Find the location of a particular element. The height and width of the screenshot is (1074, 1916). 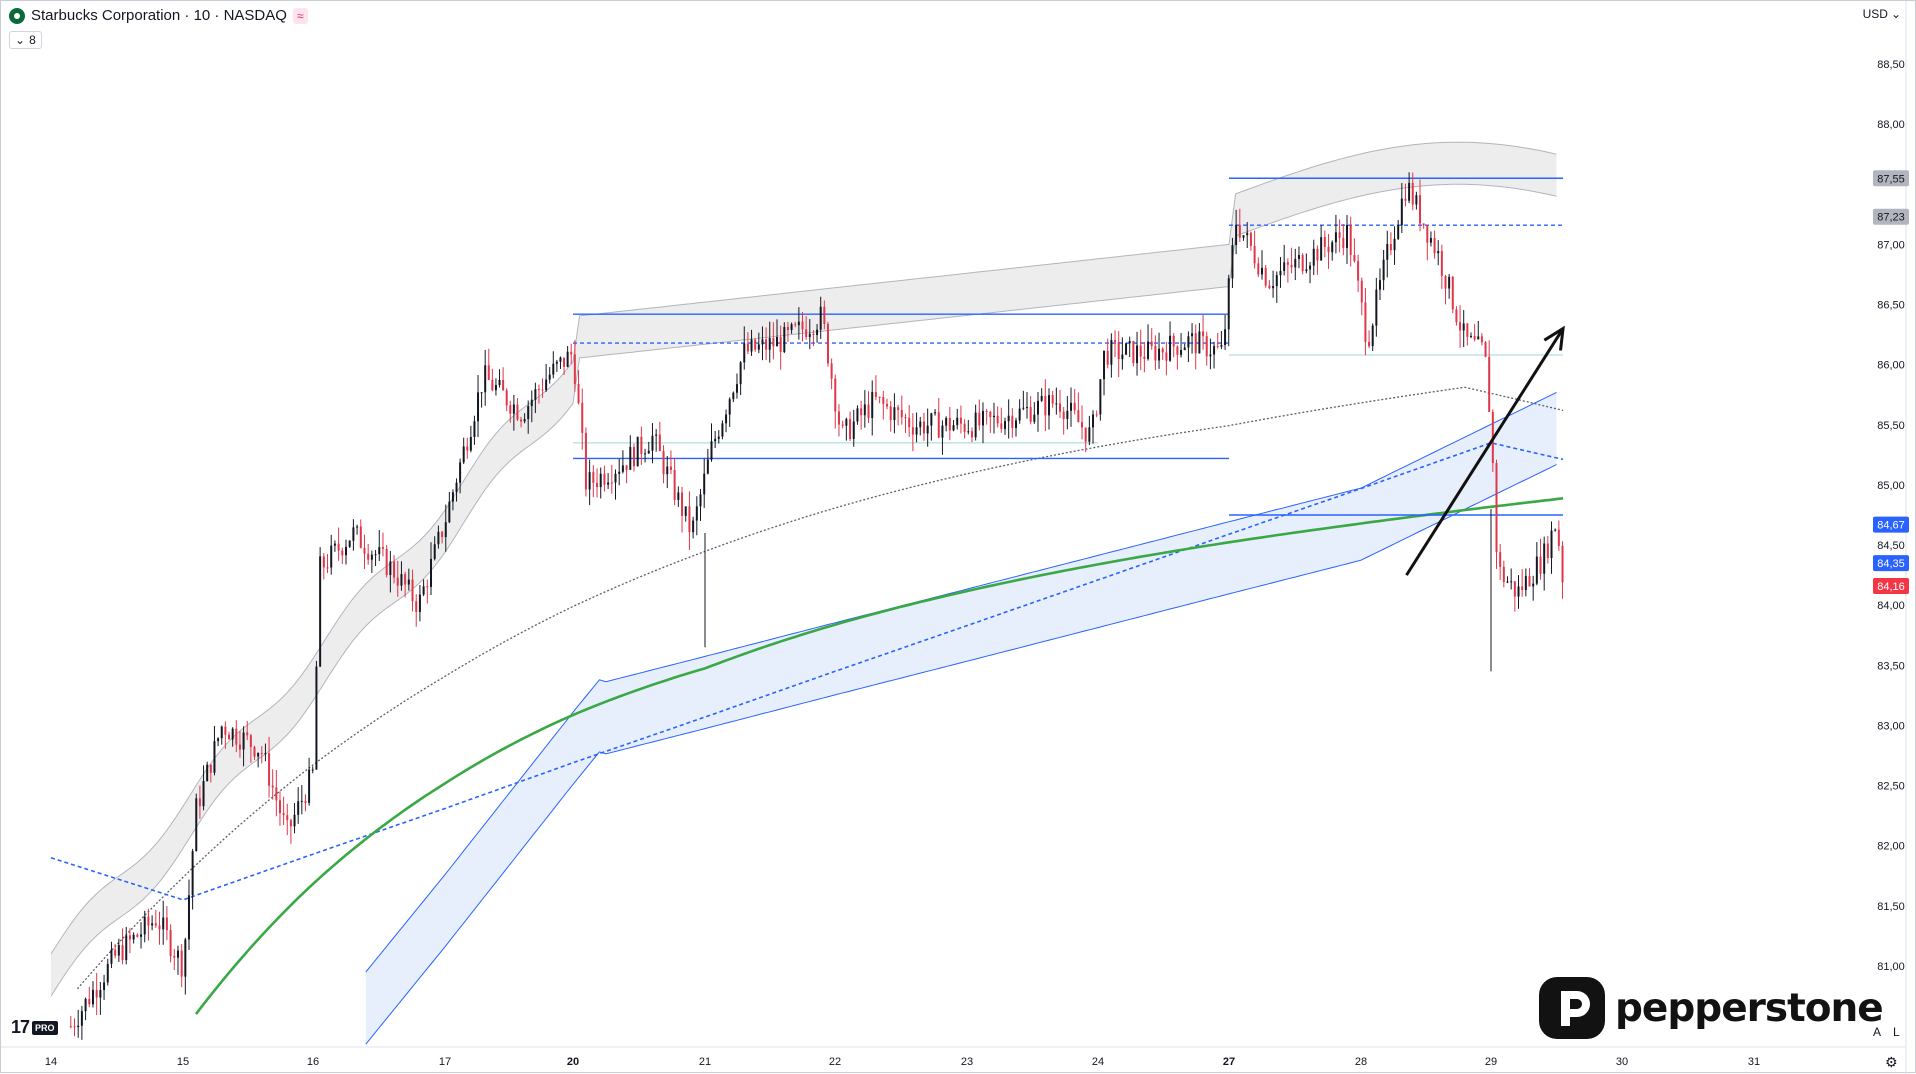

axis-controls: A L is located at coordinates (1886, 1032).